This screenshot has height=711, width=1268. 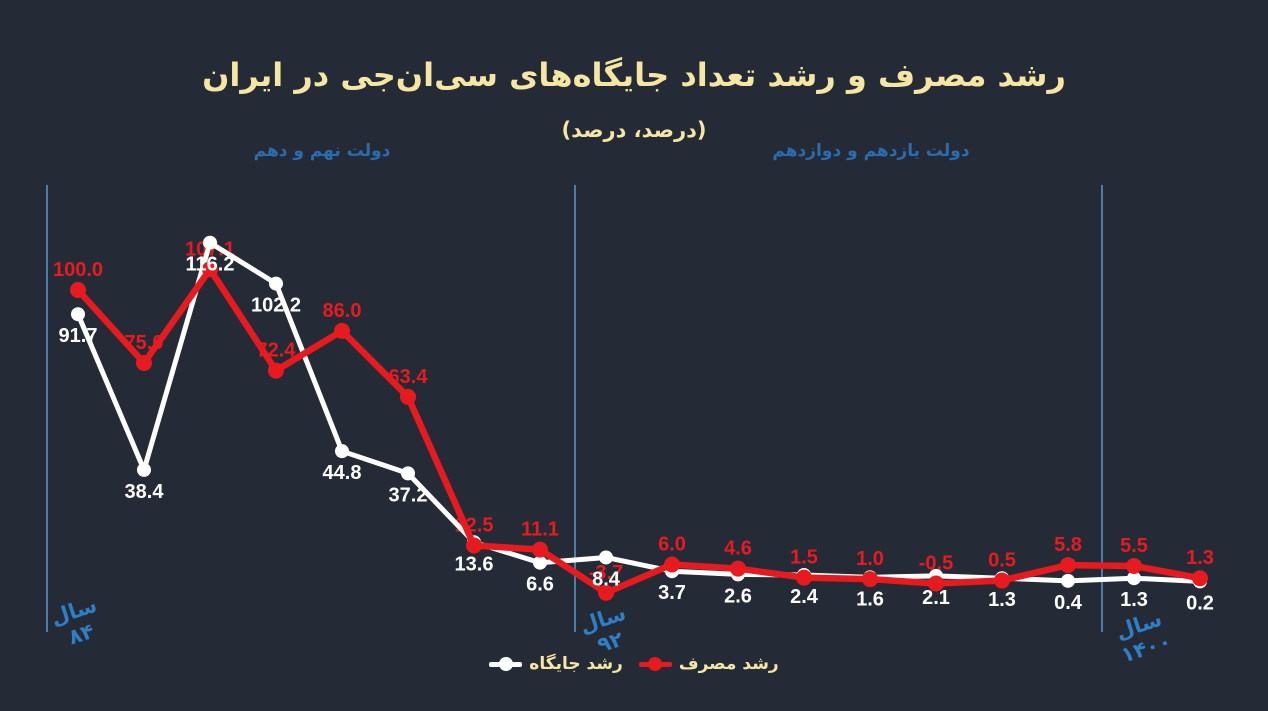 I want to click on data-value-label-consumption: 1.3, so click(x=1200, y=558).